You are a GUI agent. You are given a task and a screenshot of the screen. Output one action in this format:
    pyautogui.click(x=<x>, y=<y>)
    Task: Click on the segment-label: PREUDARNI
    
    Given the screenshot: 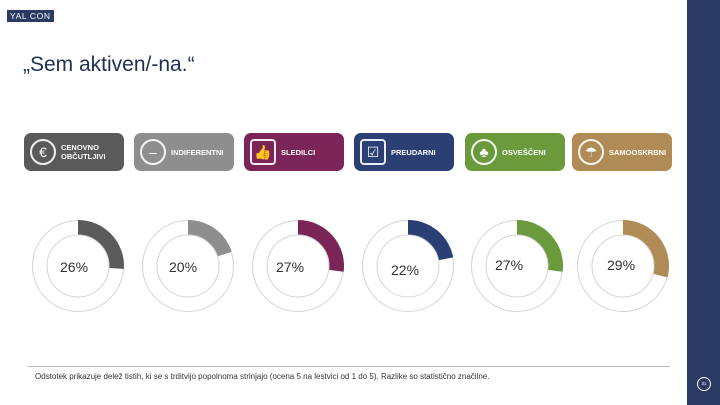 What is the action you would take?
    pyautogui.click(x=413, y=152)
    